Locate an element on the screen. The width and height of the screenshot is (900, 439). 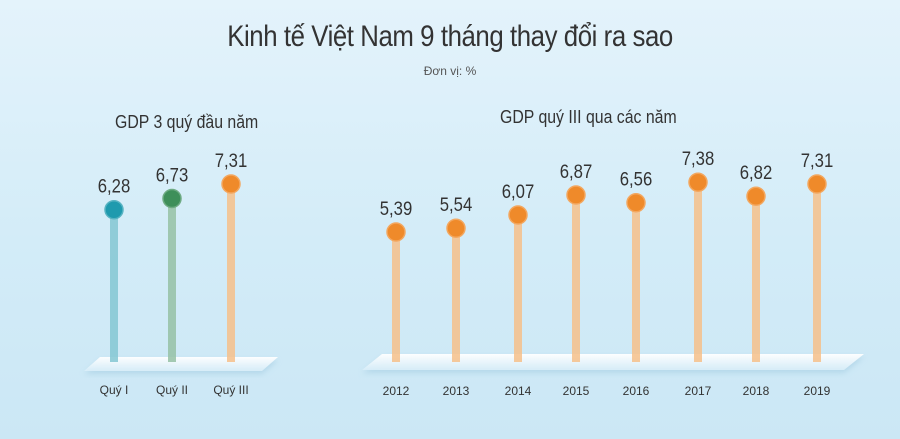
value-label-2019: 7,31 is located at coordinates (817, 160).